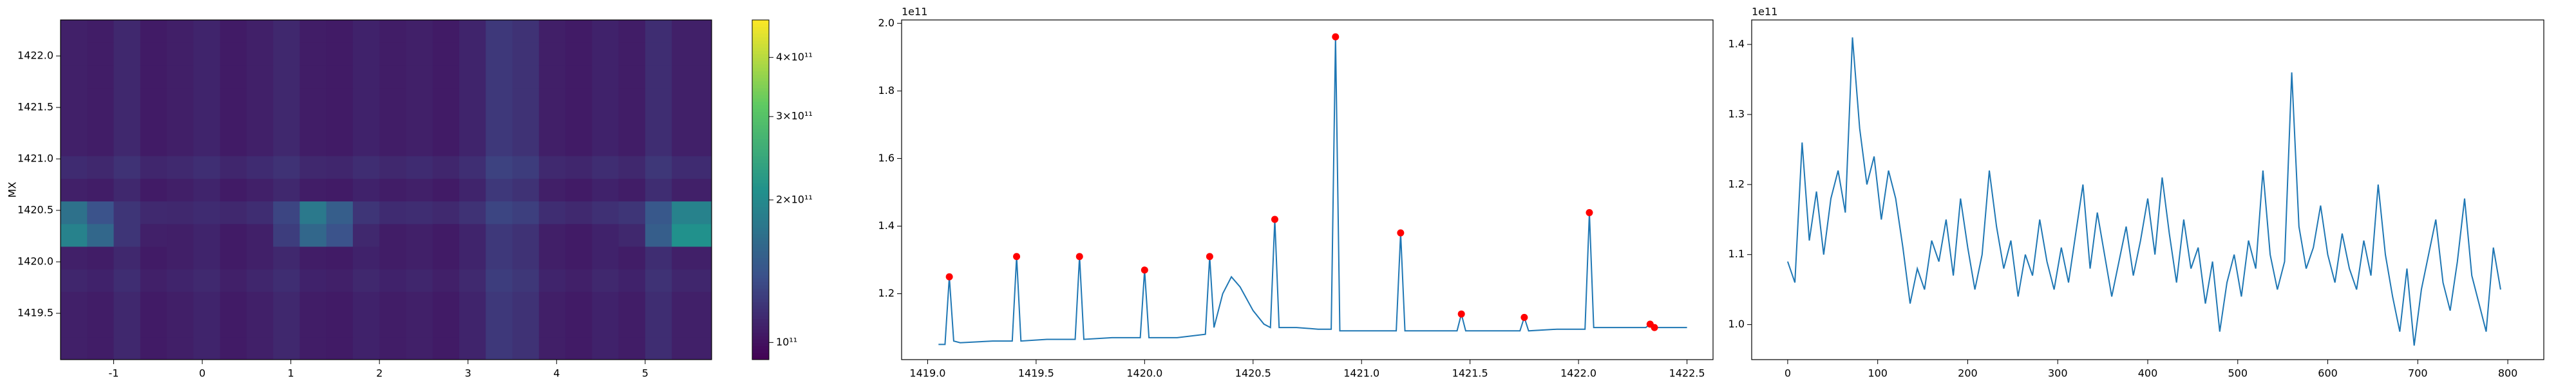  What do you see at coordinates (886, 90) in the screenshot?
I see `y-tick-label: 1.8` at bounding box center [886, 90].